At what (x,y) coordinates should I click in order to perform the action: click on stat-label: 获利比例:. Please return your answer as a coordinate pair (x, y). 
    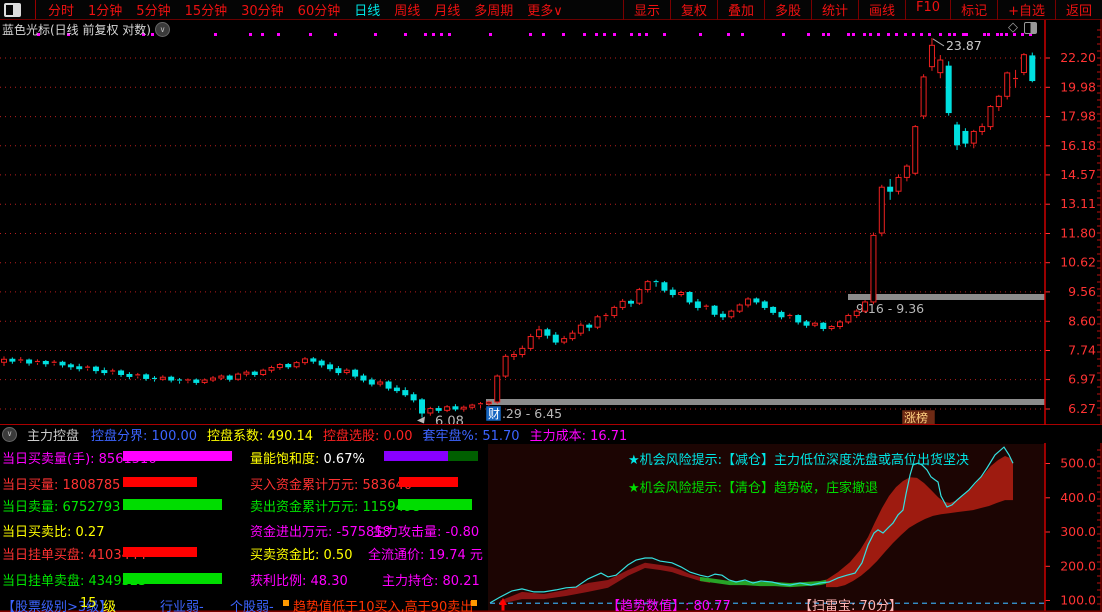
    Looking at the image, I should click on (280, 581).